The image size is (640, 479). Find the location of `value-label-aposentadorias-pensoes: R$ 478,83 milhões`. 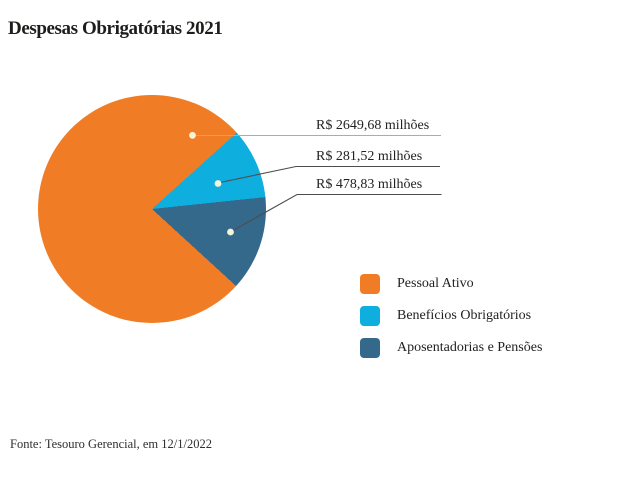

value-label-aposentadorias-pensoes: R$ 478,83 milhões is located at coordinates (369, 184).